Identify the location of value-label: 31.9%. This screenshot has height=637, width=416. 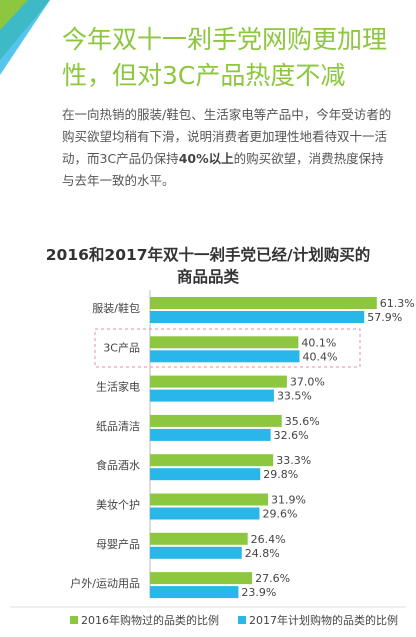
(288, 500).